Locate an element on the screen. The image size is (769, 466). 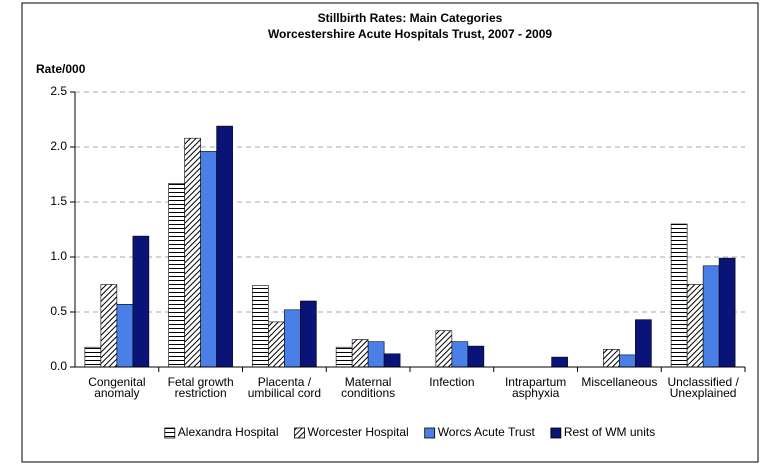
x-tick-label: Intrapartum asphyxia is located at coordinates (535, 387).